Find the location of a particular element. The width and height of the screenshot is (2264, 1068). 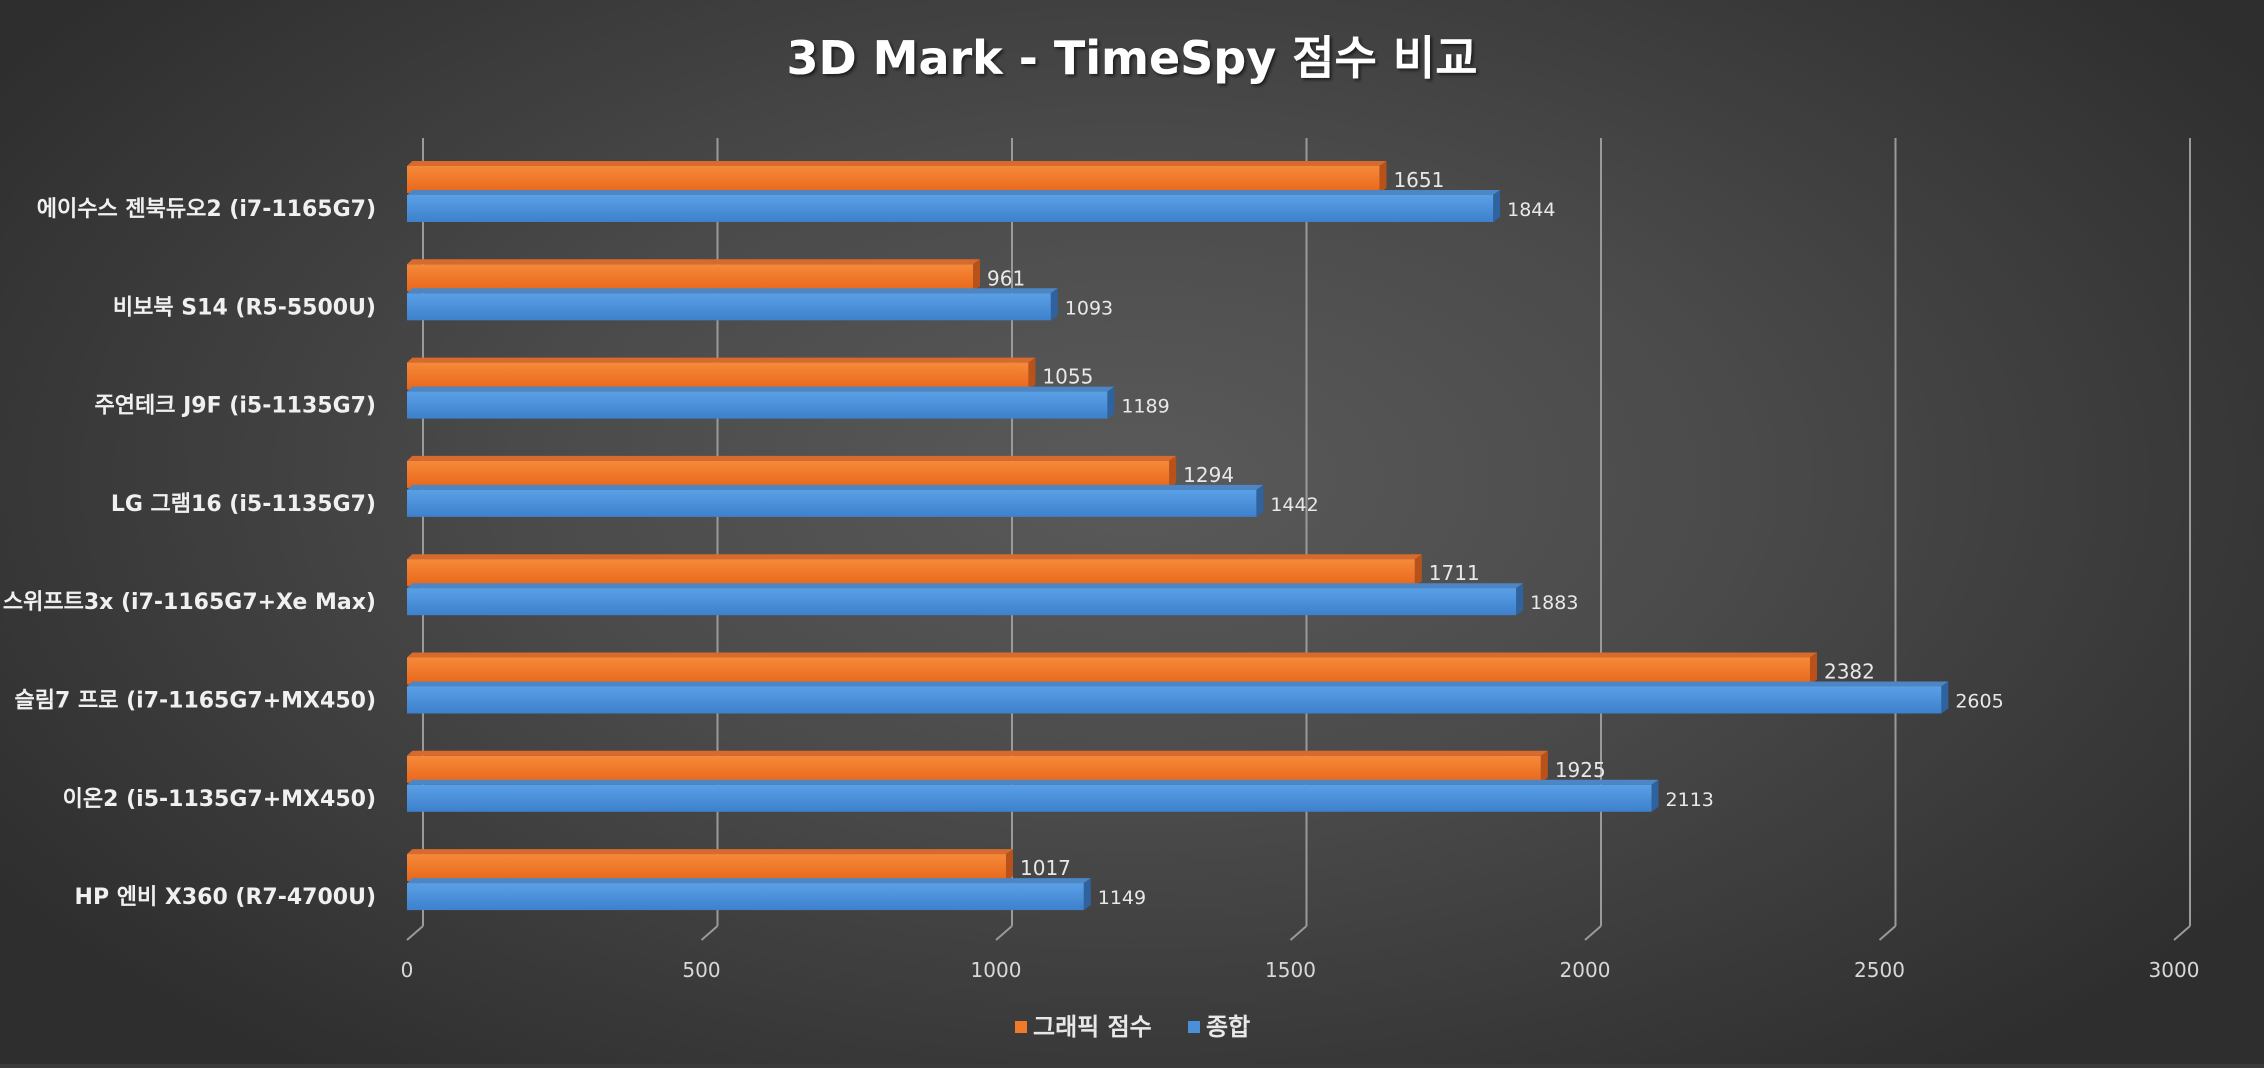

x-tick-label: 2500 is located at coordinates (1879, 970).